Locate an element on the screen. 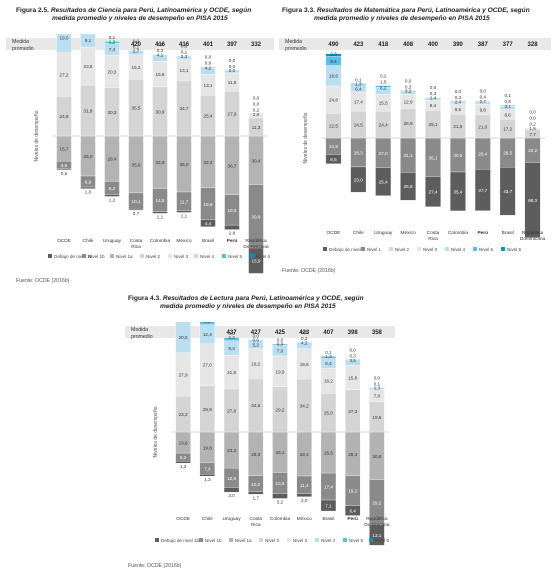 The height and width of the screenshot is (573, 554). source-matematica: Fuente: OCDE (2016b) is located at coordinates (309, 271).